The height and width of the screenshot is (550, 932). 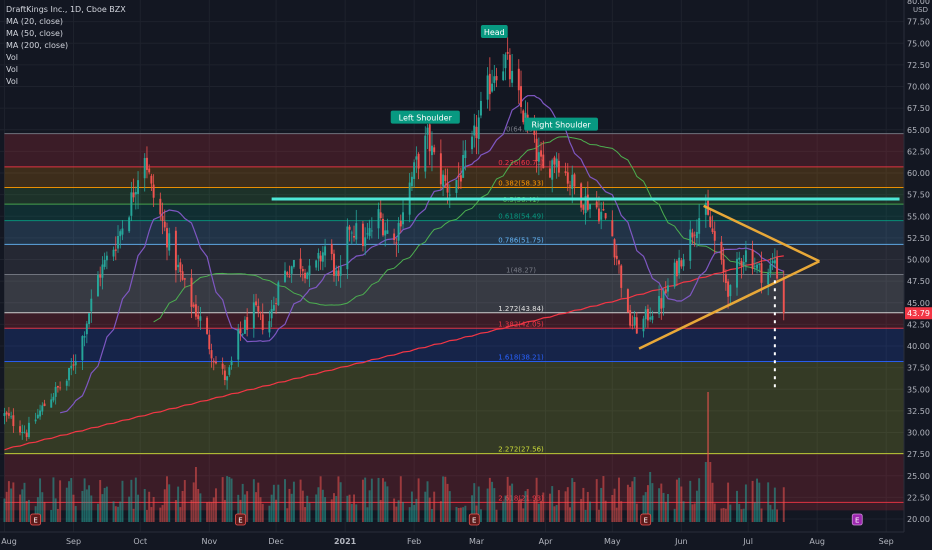 I want to click on time-tick-label: Jul, so click(x=747, y=541).